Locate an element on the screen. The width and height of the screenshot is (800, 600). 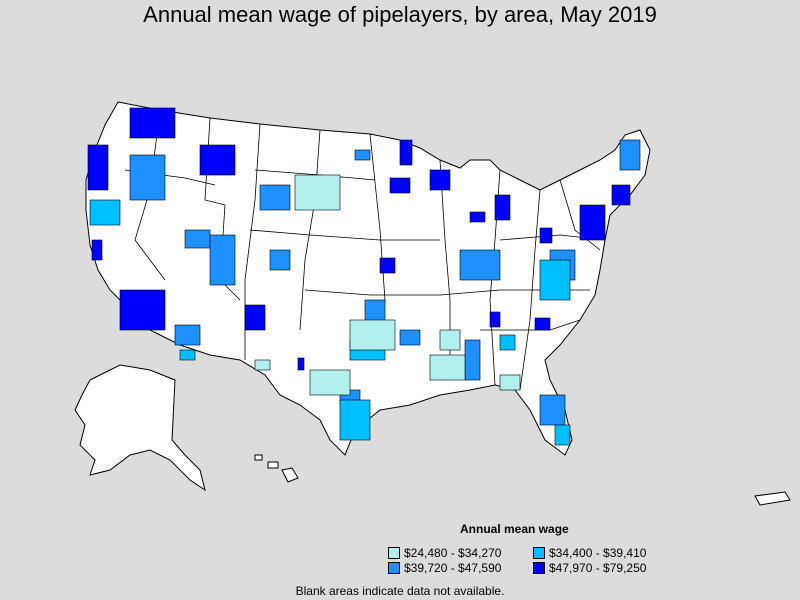
legend-item-tier-3: $39,720 - $47,590 is located at coordinates (444, 568).